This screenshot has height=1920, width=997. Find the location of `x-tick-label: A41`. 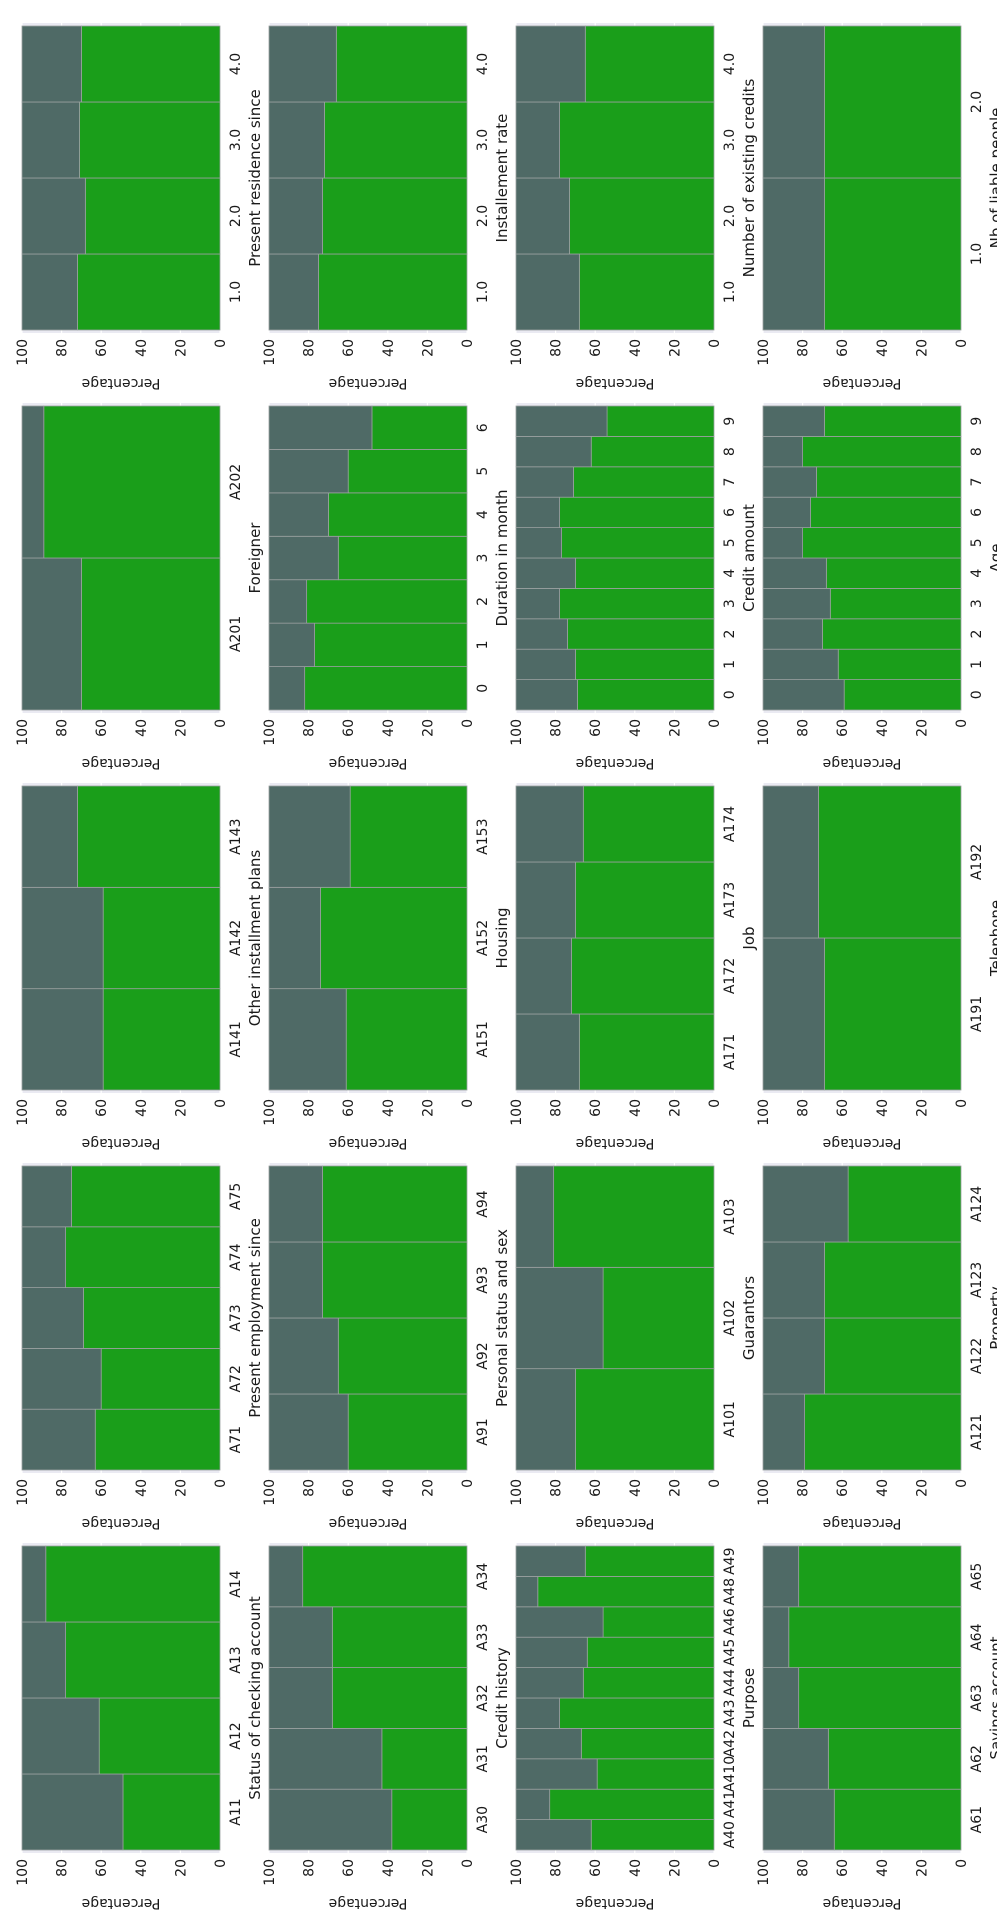

x-tick-label: A41 is located at coordinates (730, 1804).